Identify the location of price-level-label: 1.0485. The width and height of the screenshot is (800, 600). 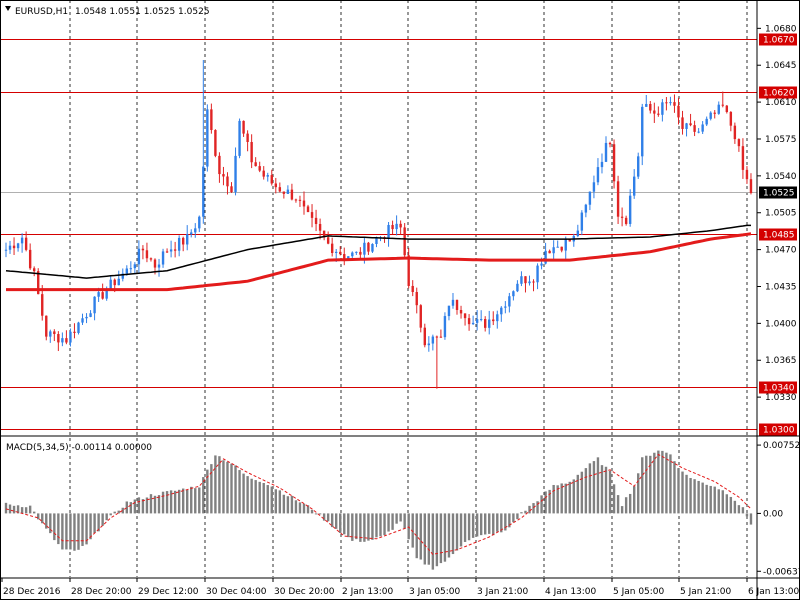
(779, 236).